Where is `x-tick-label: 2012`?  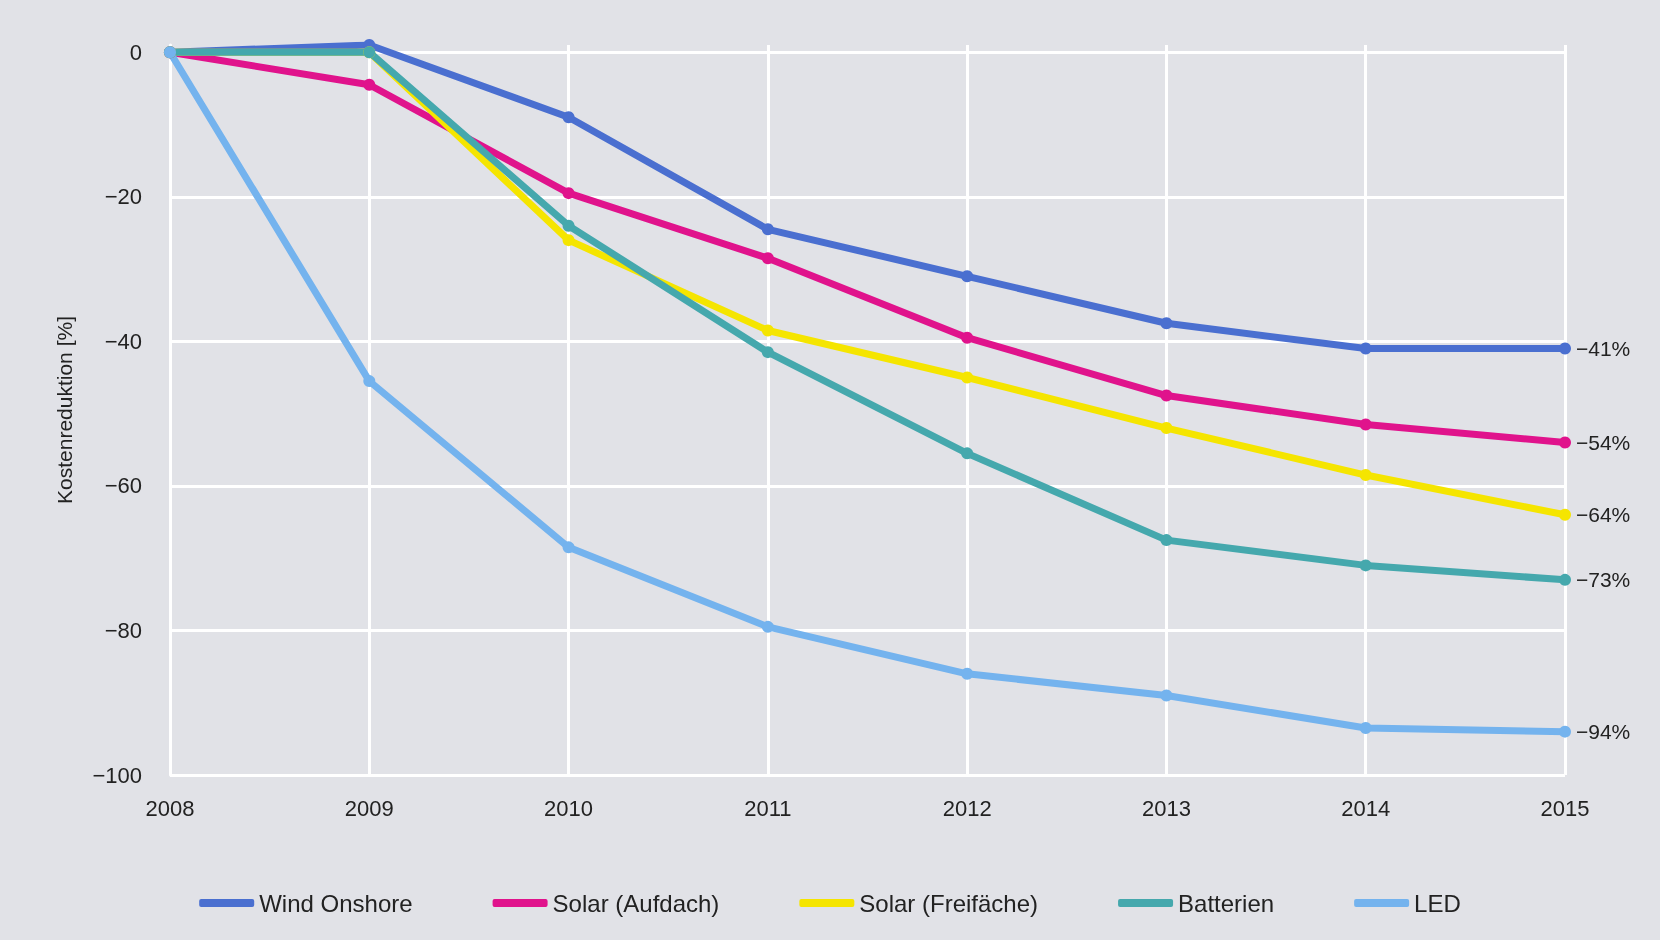
x-tick-label: 2012 is located at coordinates (967, 808).